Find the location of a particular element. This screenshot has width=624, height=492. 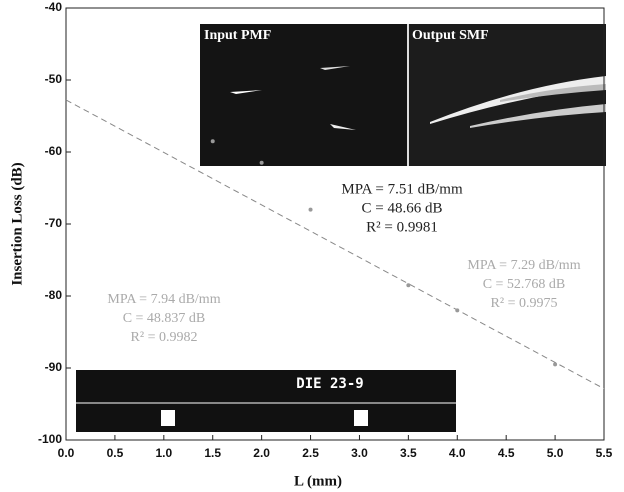

y-tick-label: -80 is located at coordinates (54, 295).